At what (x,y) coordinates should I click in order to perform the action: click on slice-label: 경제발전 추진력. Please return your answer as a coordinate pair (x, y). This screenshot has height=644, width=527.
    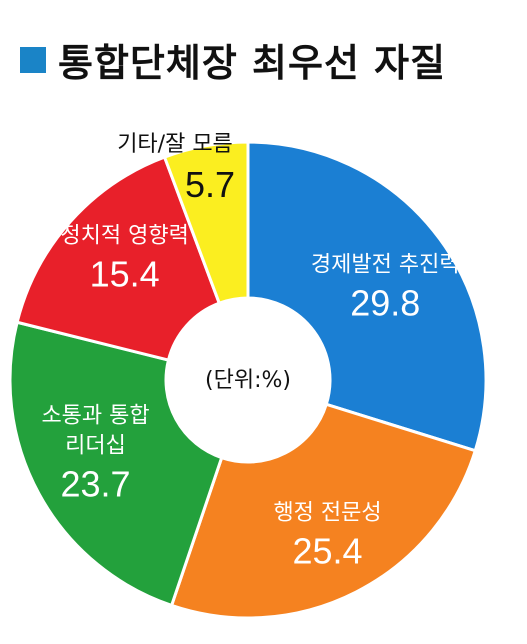
    Looking at the image, I should click on (385, 264).